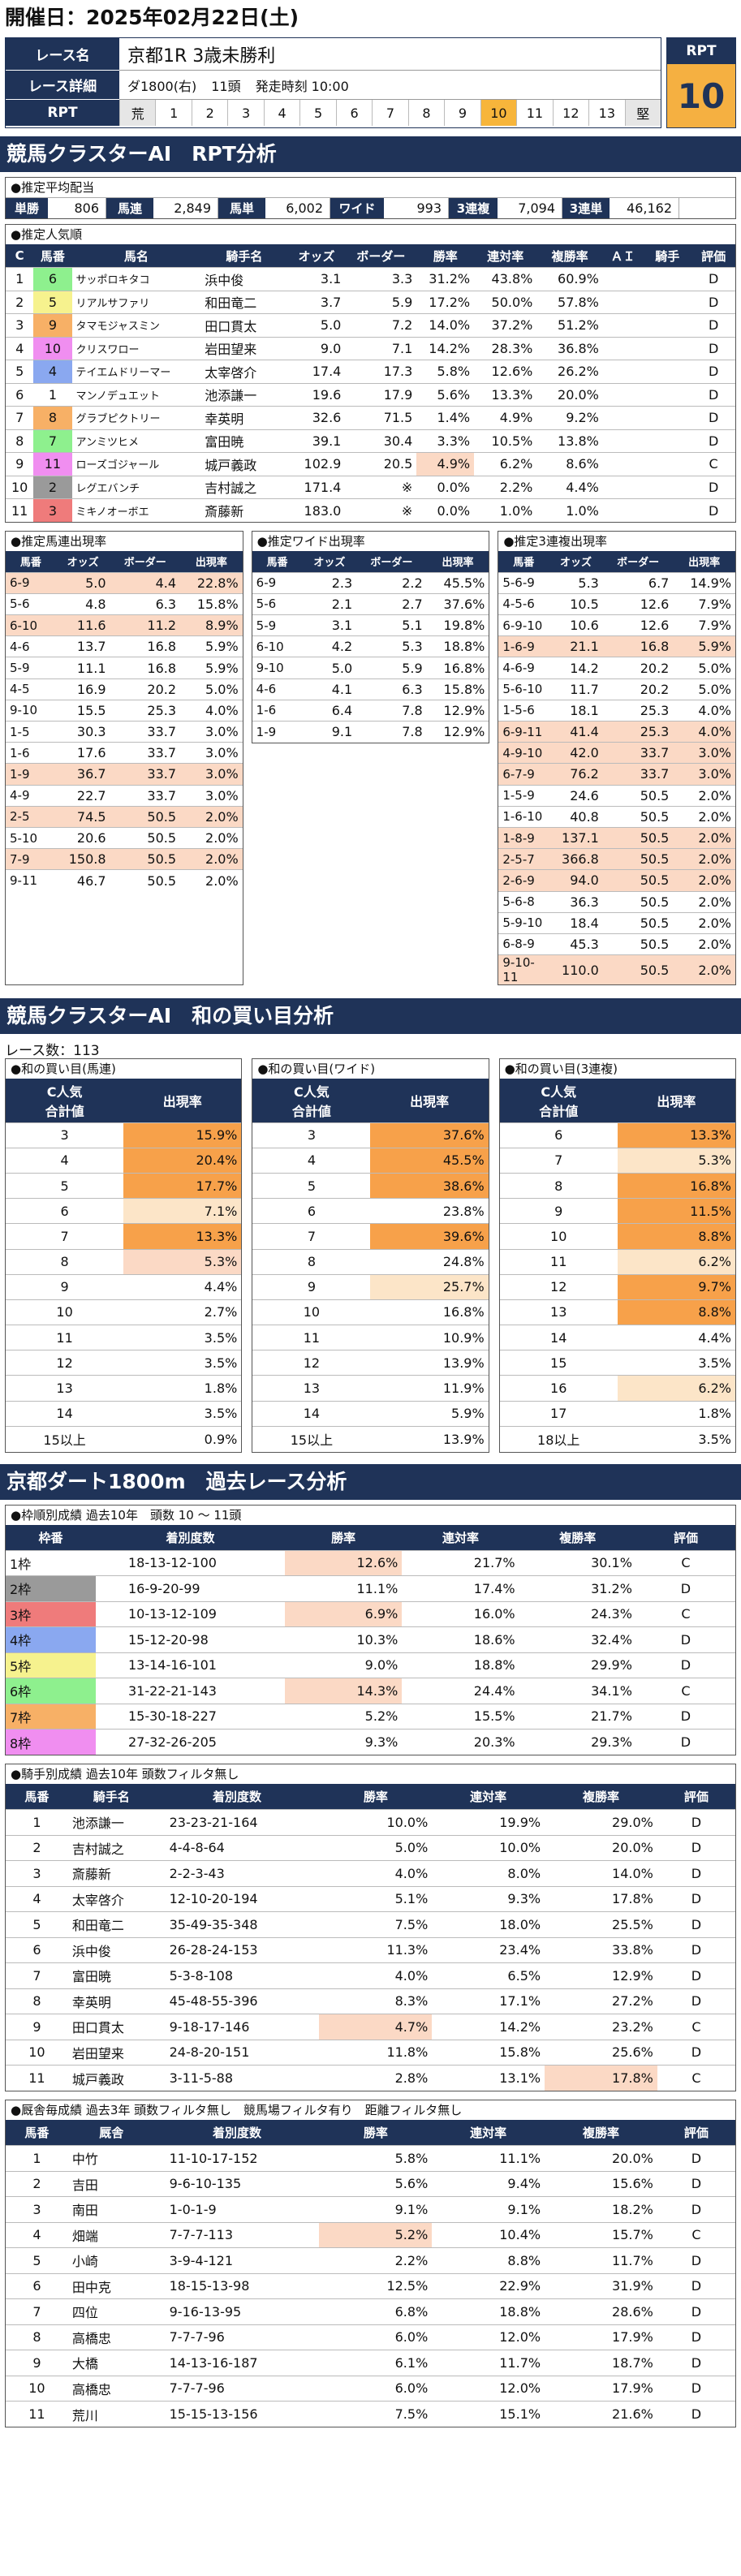 The width and height of the screenshot is (741, 2576). Describe the element at coordinates (429, 1389) in the screenshot. I see `kai_wide-cell: 11.9%` at that location.